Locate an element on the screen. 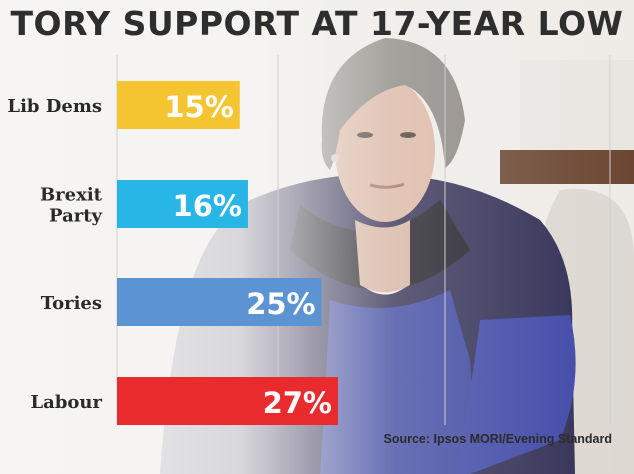  category-label: Tories is located at coordinates (71, 303).